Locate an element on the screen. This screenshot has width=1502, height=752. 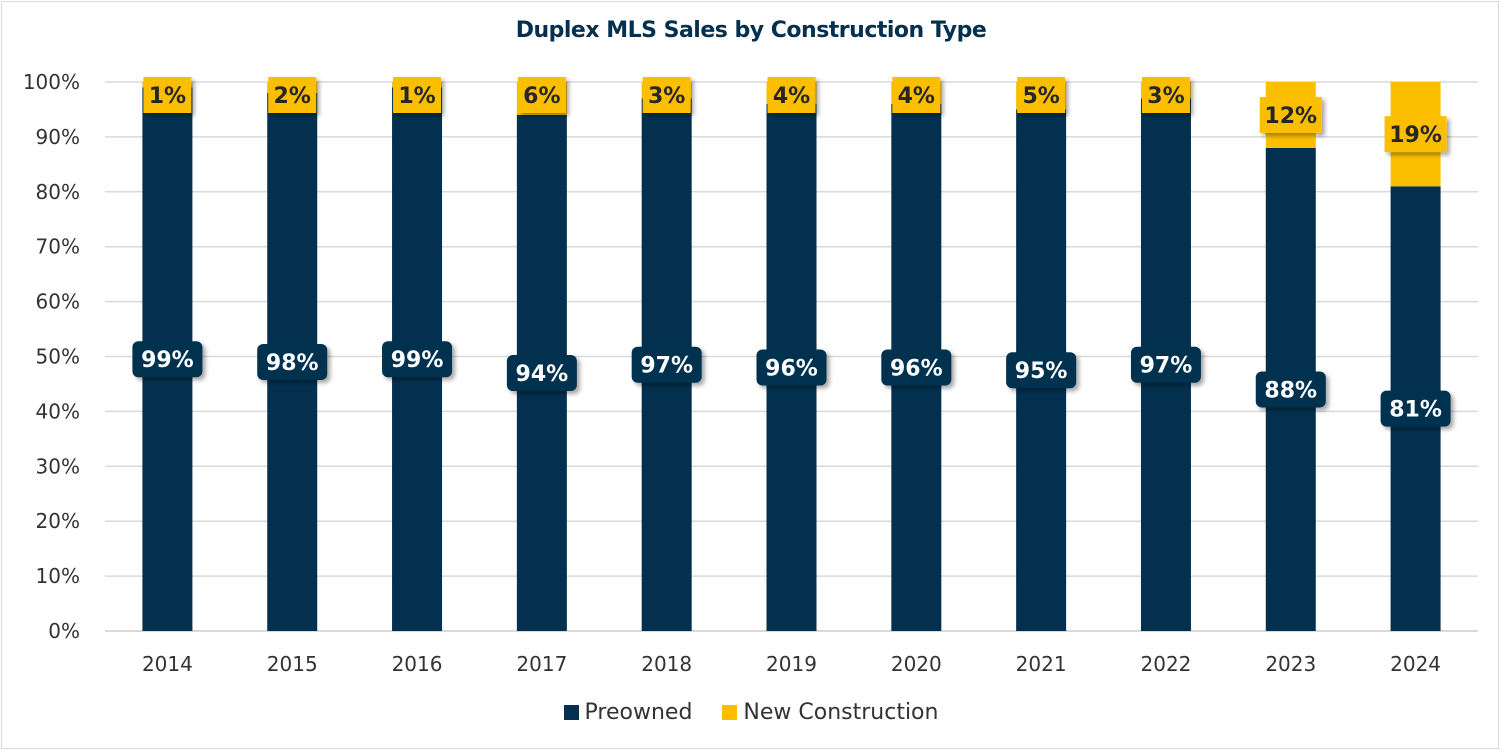
y-tick-label: 30% is located at coordinates (58, 466).